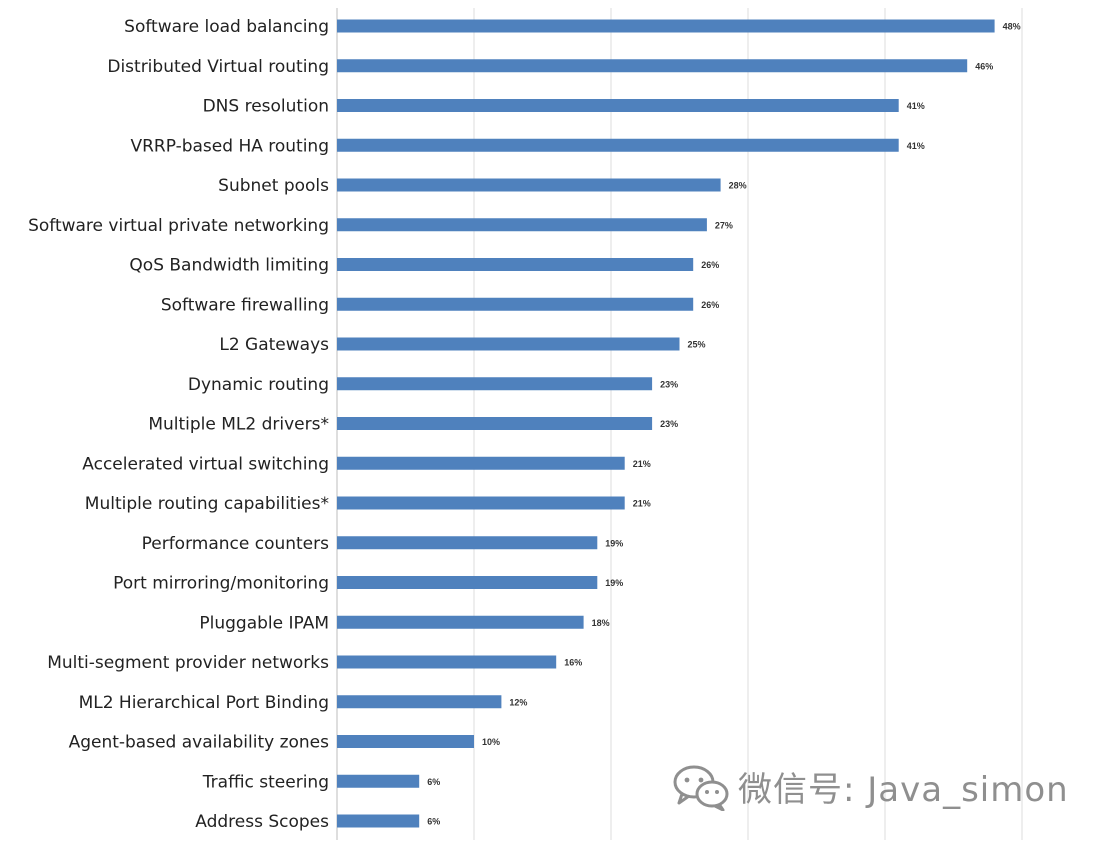  Describe the element at coordinates (601, 623) in the screenshot. I see `data-label: 18%` at that location.